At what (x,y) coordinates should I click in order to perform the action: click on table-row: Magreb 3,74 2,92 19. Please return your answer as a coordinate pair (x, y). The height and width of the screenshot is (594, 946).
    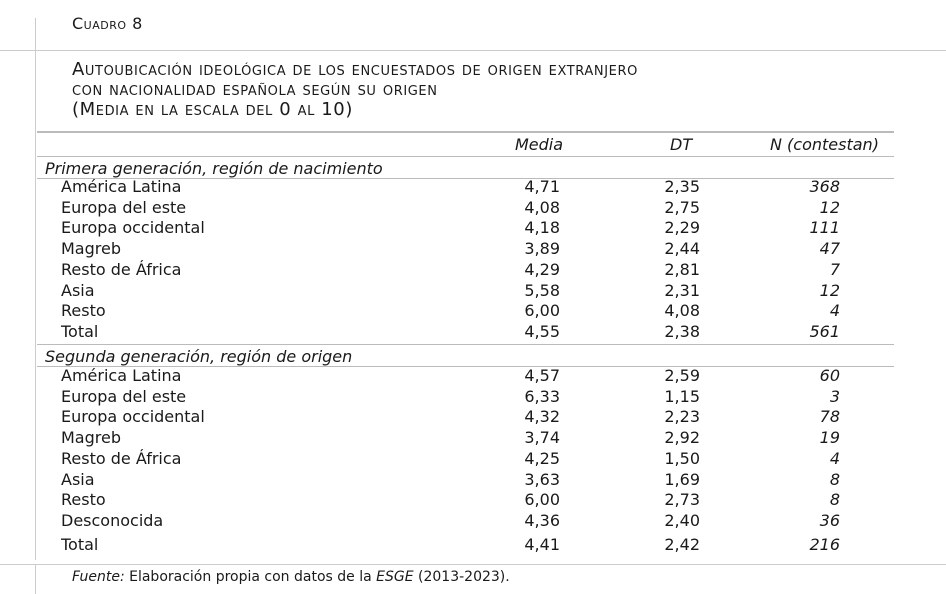
    Looking at the image, I should click on (473, 438).